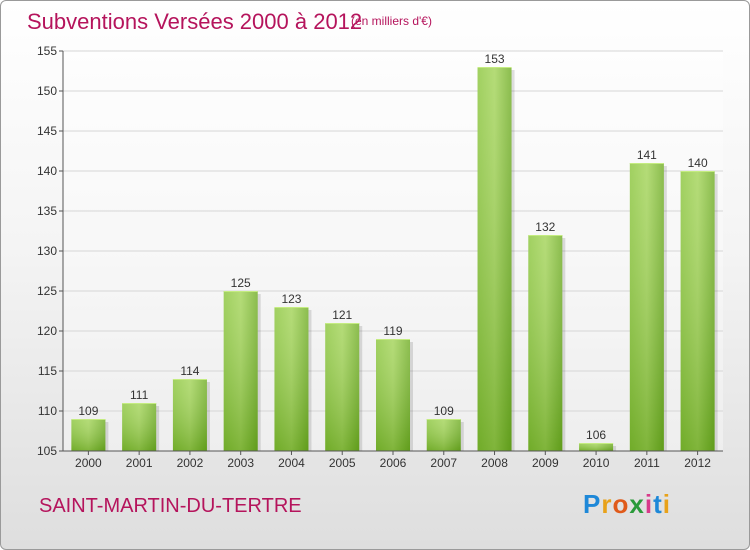 The width and height of the screenshot is (750, 550). What do you see at coordinates (47, 451) in the screenshot?
I see `y-tick-label: 105` at bounding box center [47, 451].